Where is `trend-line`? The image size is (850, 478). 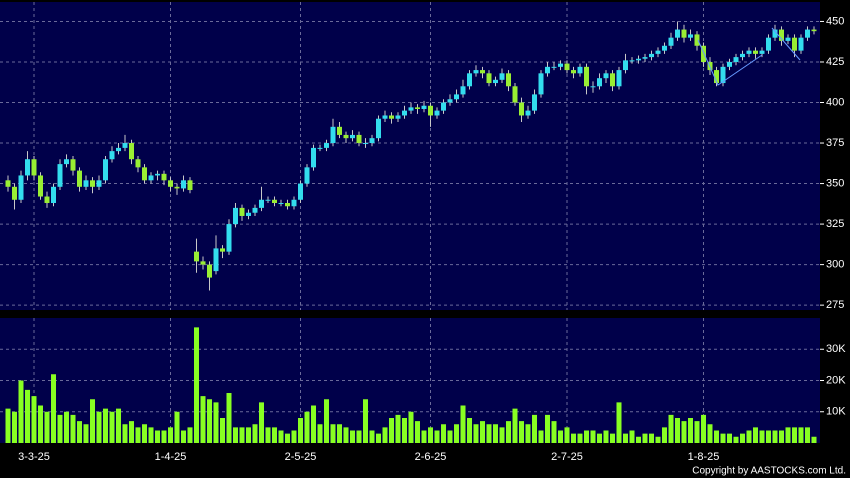 trend-line is located at coordinates (730, 62).